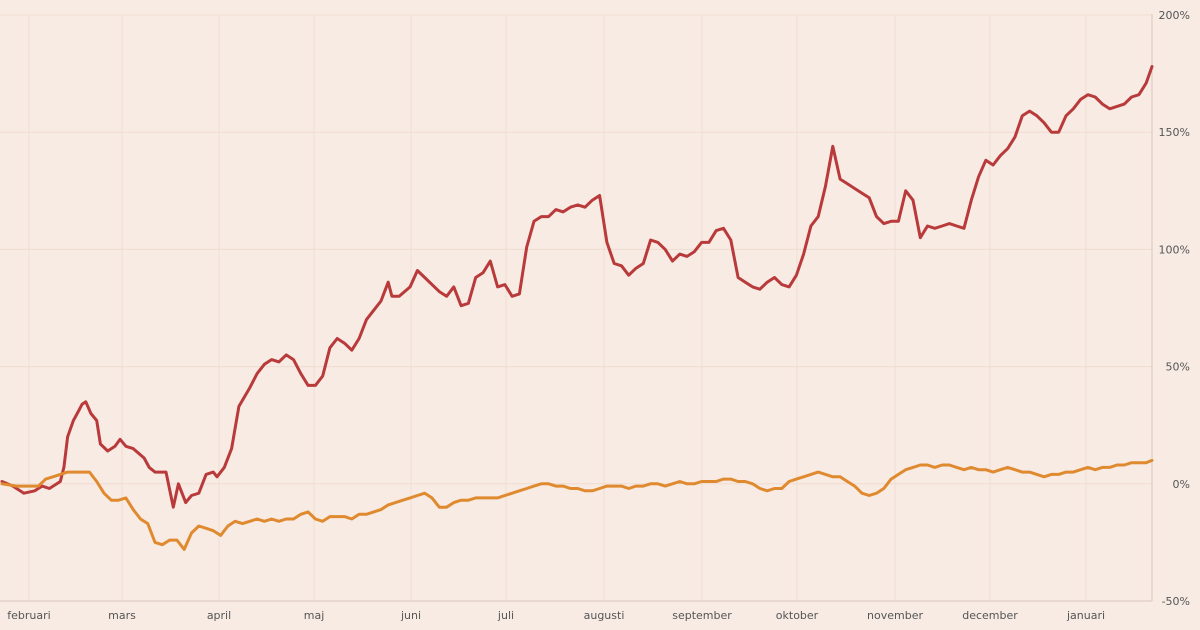 The image size is (1200, 630). I want to click on y-tick-labels: -50% 0% 50% 100% 150% 200%, so click(1174, 308).